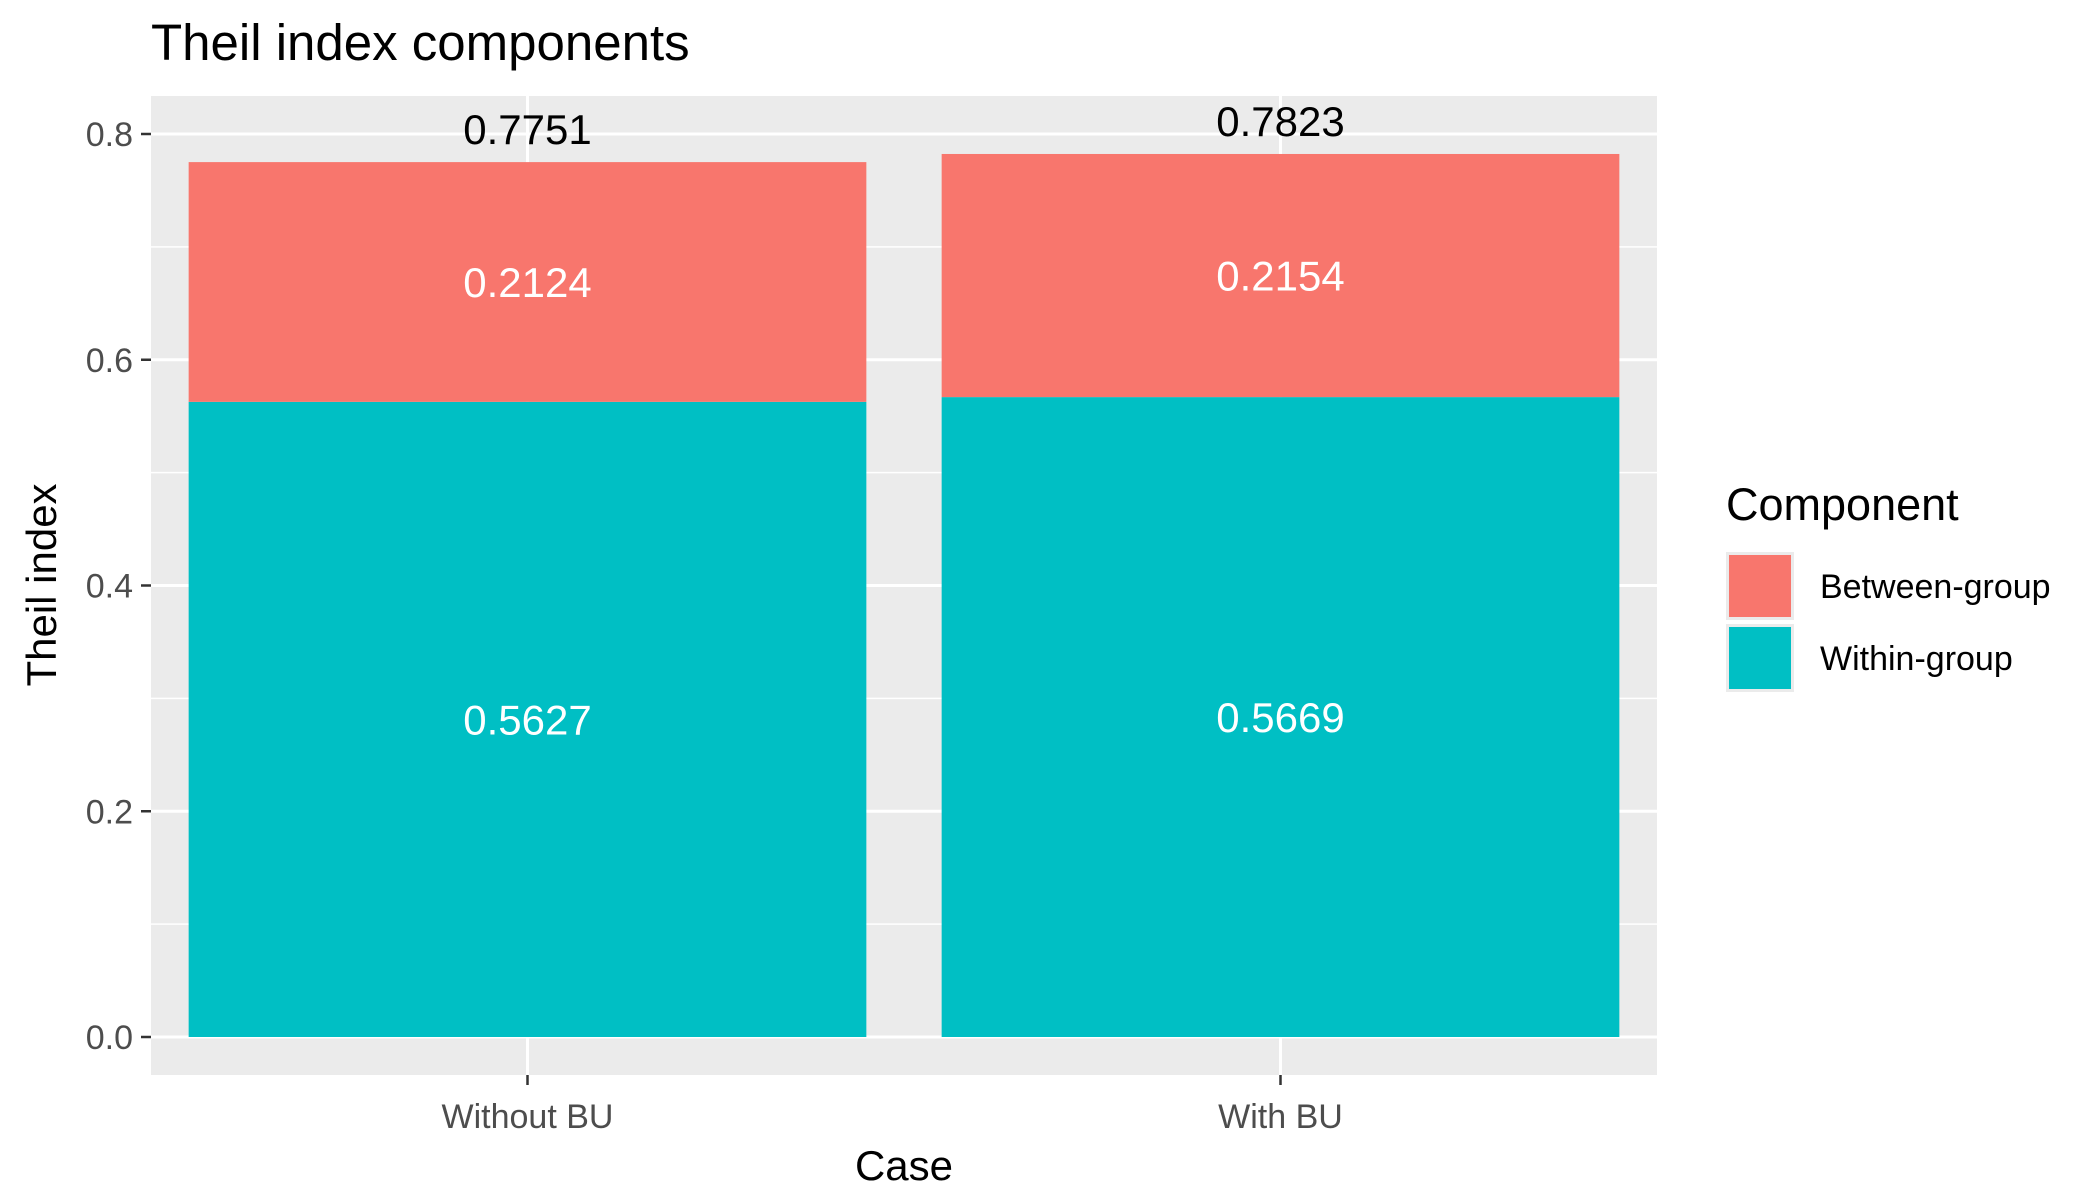  I want to click on x-tick-label: With BU, so click(1280, 1117).